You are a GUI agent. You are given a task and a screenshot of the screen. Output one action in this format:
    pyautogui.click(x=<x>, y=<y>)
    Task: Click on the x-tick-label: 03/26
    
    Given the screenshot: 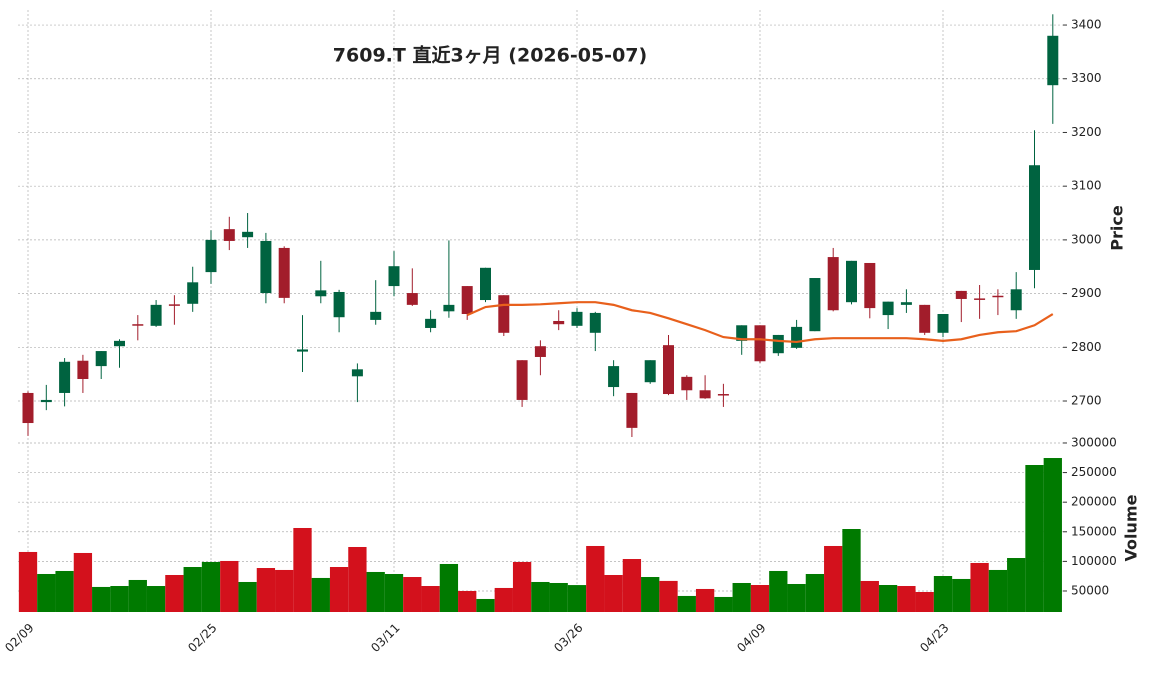 What is the action you would take?
    pyautogui.click(x=568, y=638)
    